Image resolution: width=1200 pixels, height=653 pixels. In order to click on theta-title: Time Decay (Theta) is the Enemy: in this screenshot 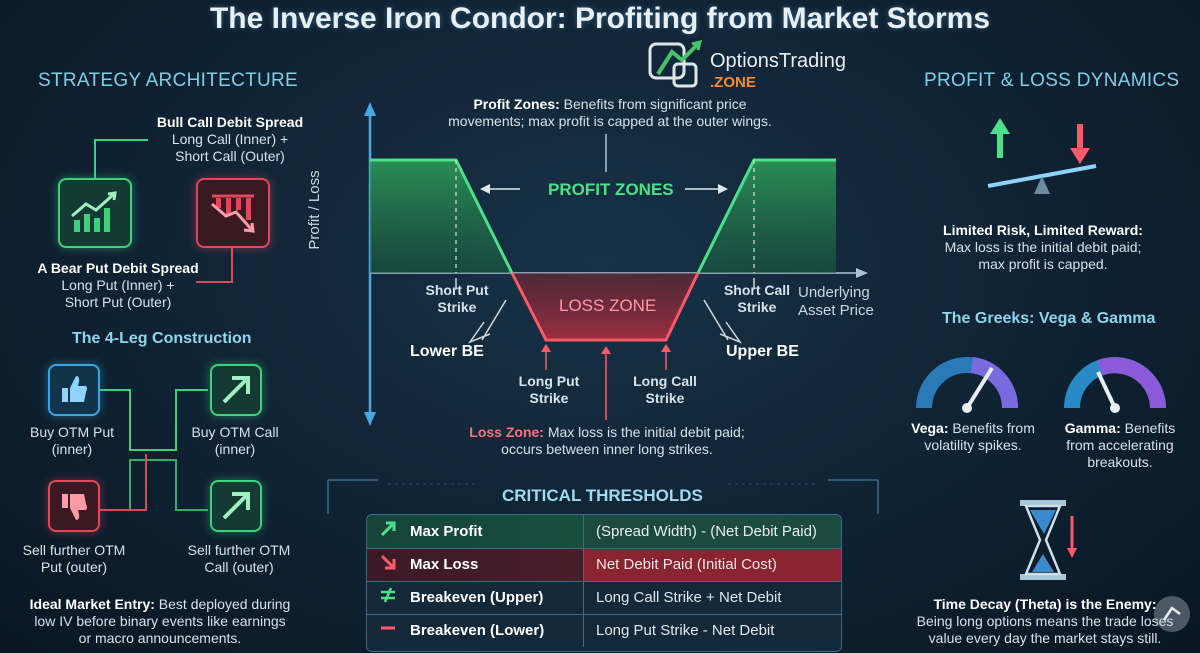, I will do `click(1045, 604)`.